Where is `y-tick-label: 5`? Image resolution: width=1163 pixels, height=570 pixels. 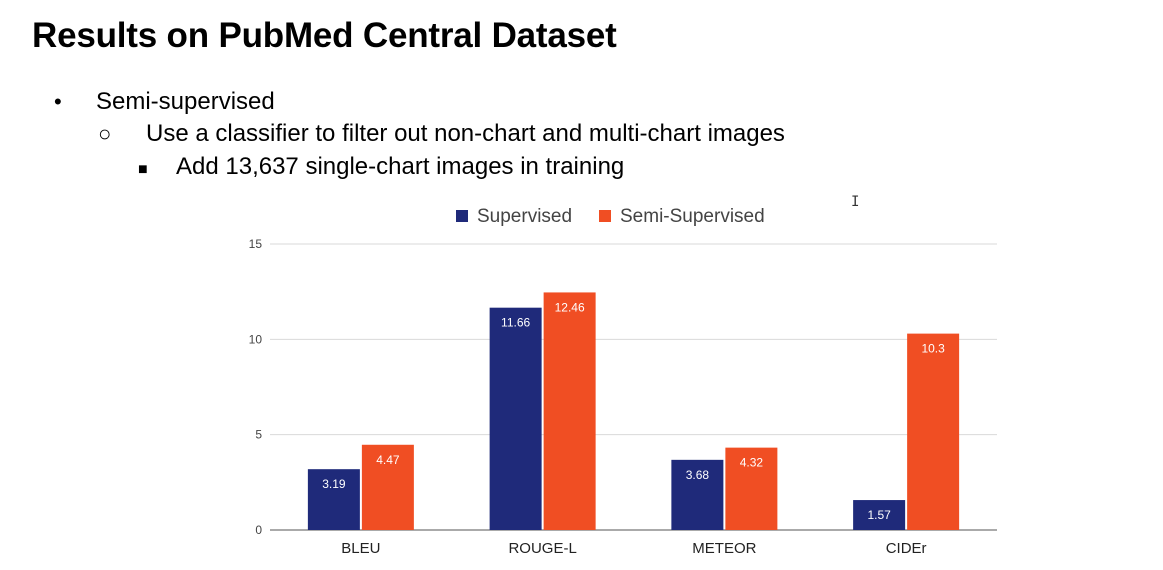
y-tick-label: 5 is located at coordinates (258, 435).